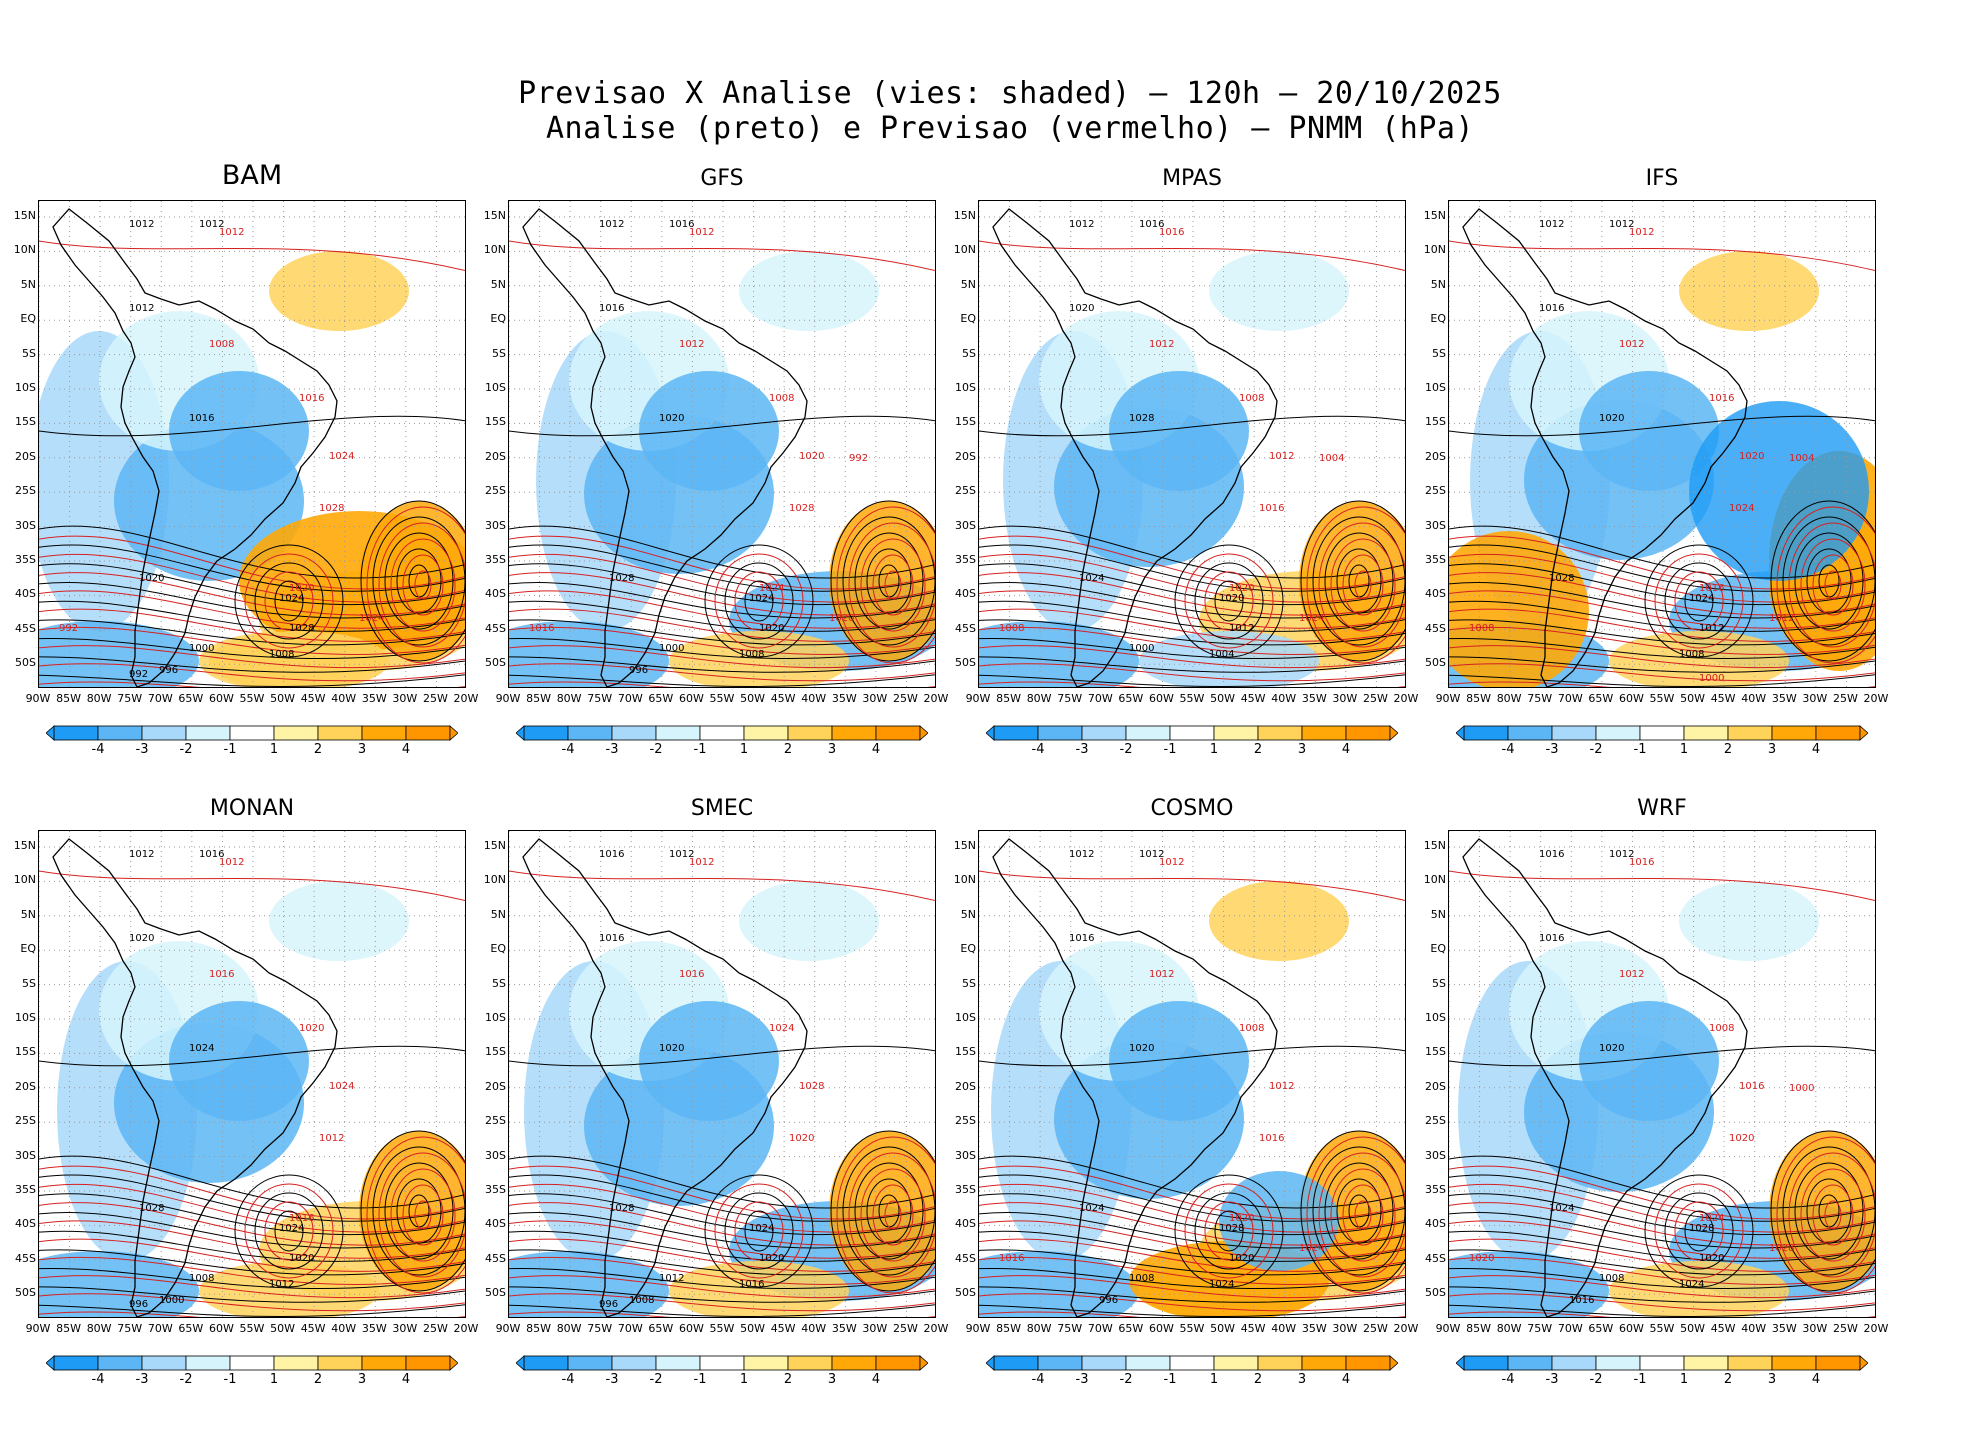 This screenshot has height=1436, width=1964. I want to click on isobar-label-red: 1020, so click(1751, 456).